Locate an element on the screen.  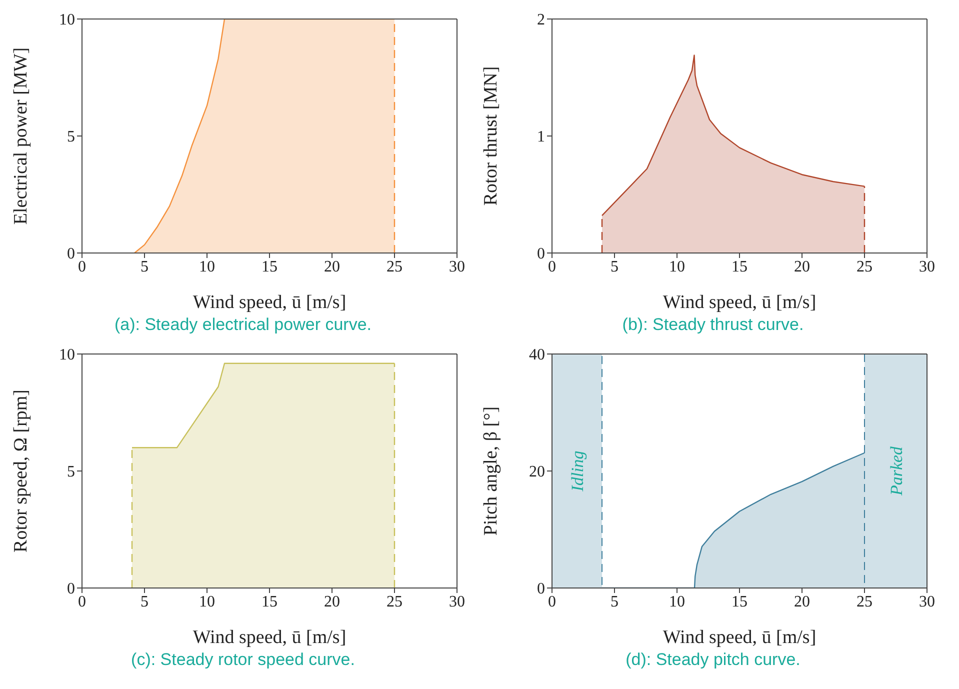
band-label: Idling is located at coordinates (578, 471).